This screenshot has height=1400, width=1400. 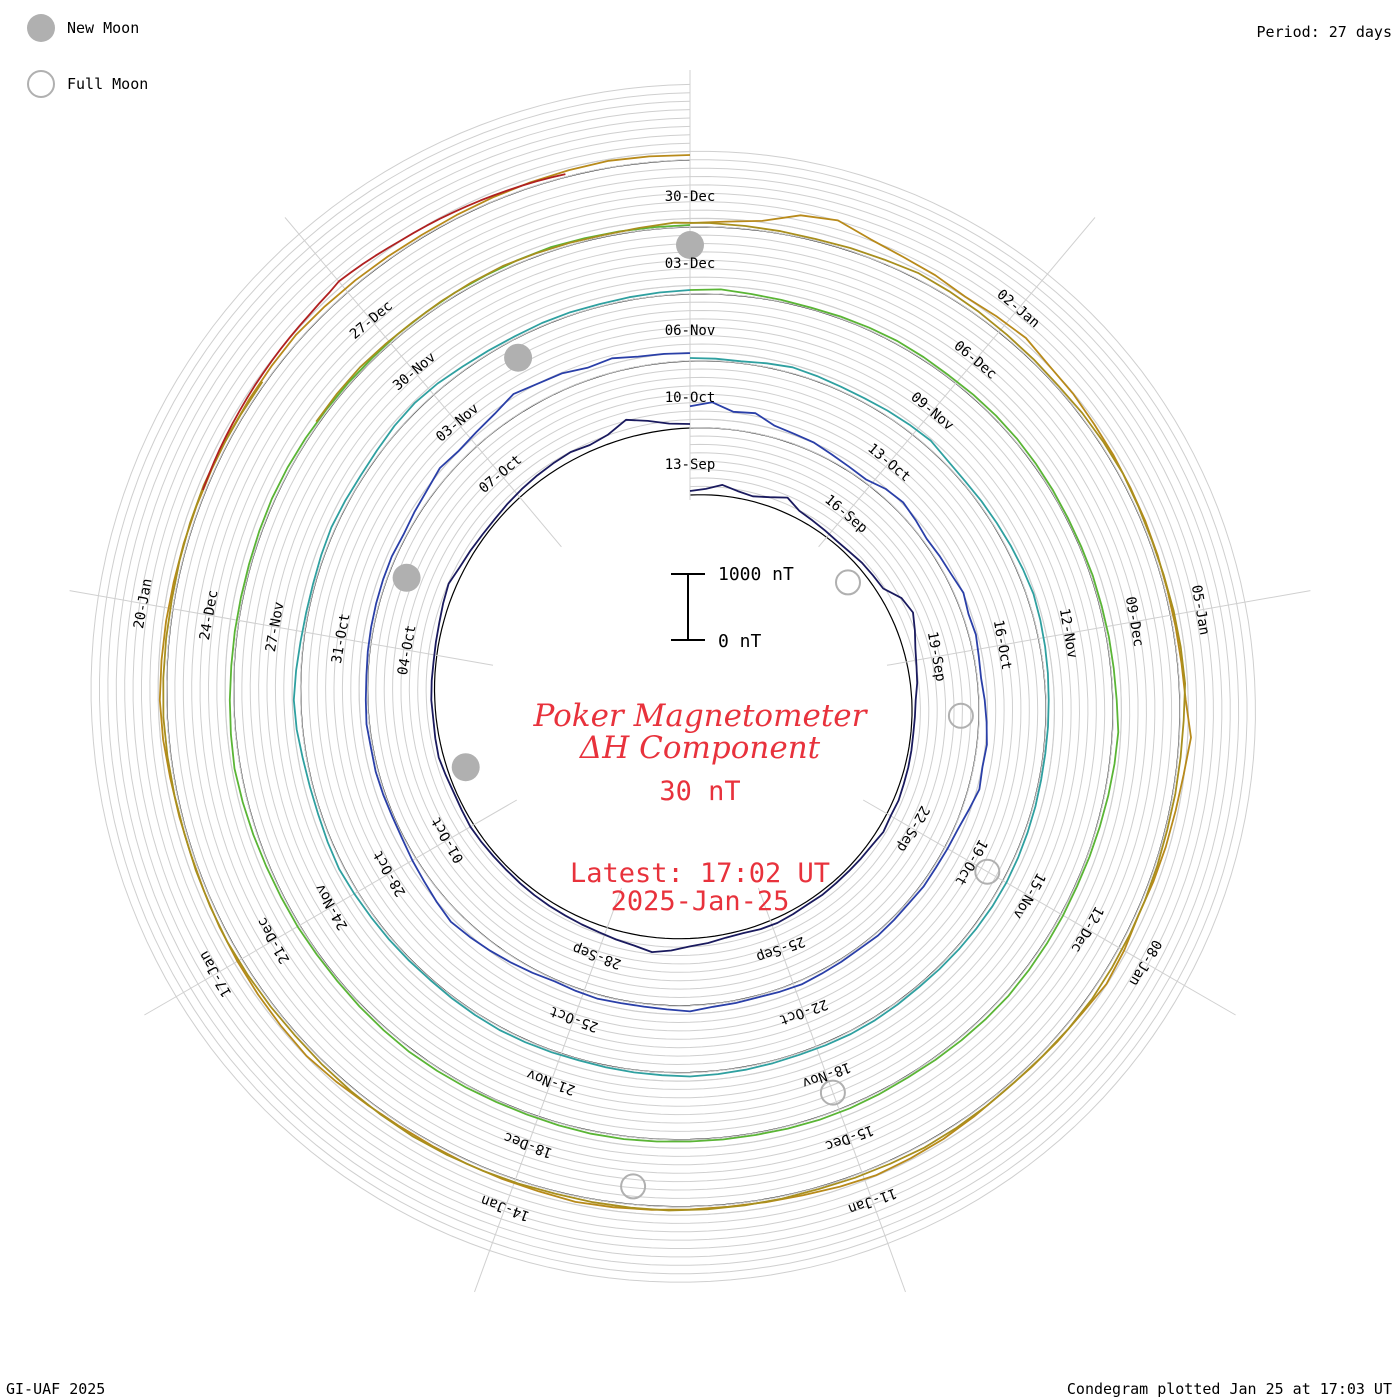 What do you see at coordinates (700, 873) in the screenshot?
I see `latest-line-1: Latest: 17:02 UT` at bounding box center [700, 873].